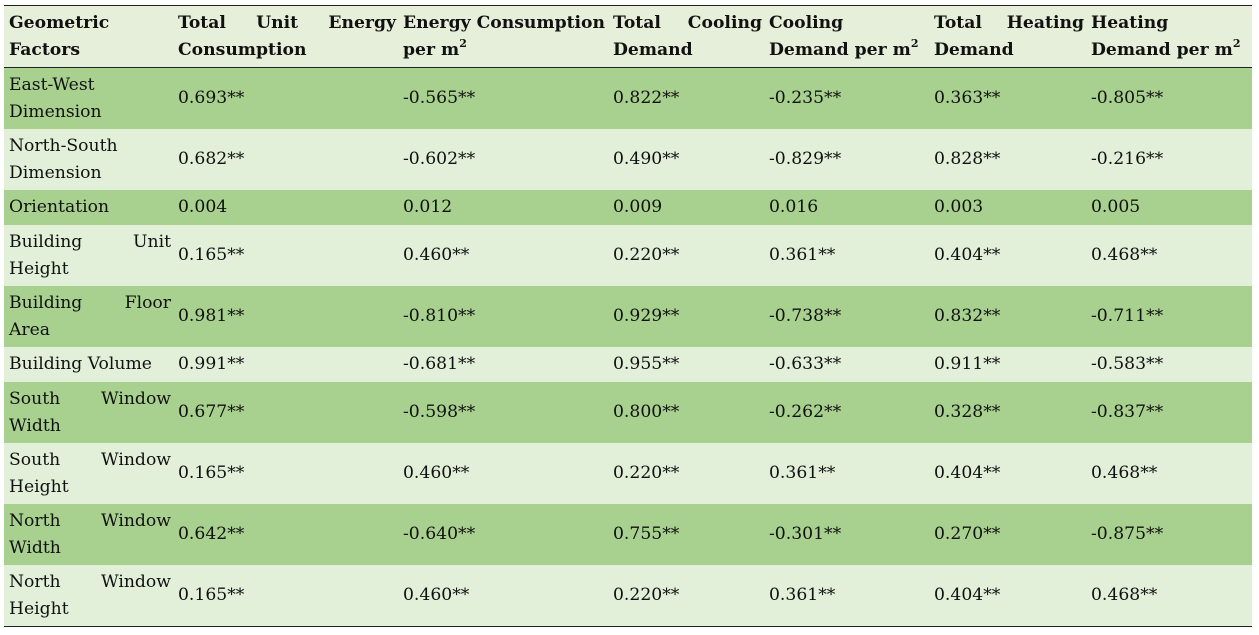  Describe the element at coordinates (428, 207) in the screenshot. I see `cell-value: 0.012` at that location.